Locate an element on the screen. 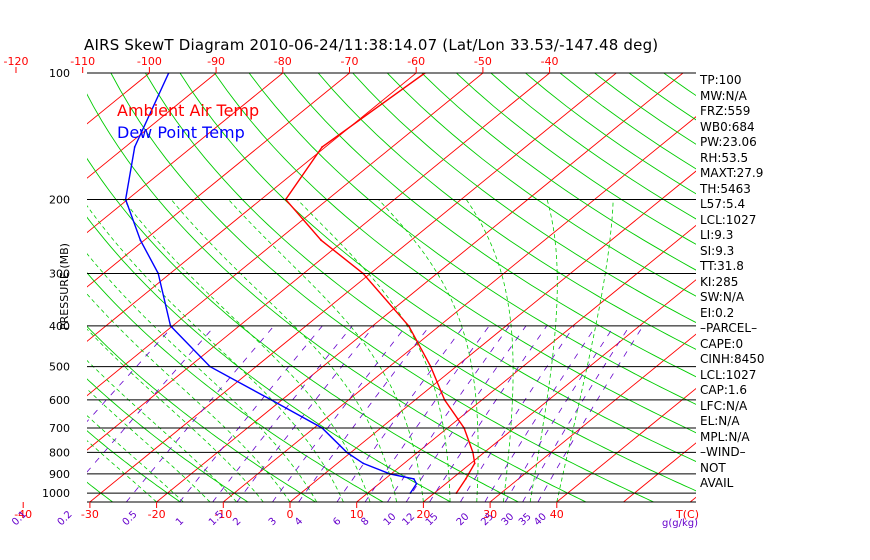 This screenshot has height=560, width=870. pressure-tick-label: 300 is located at coordinates (59, 273).